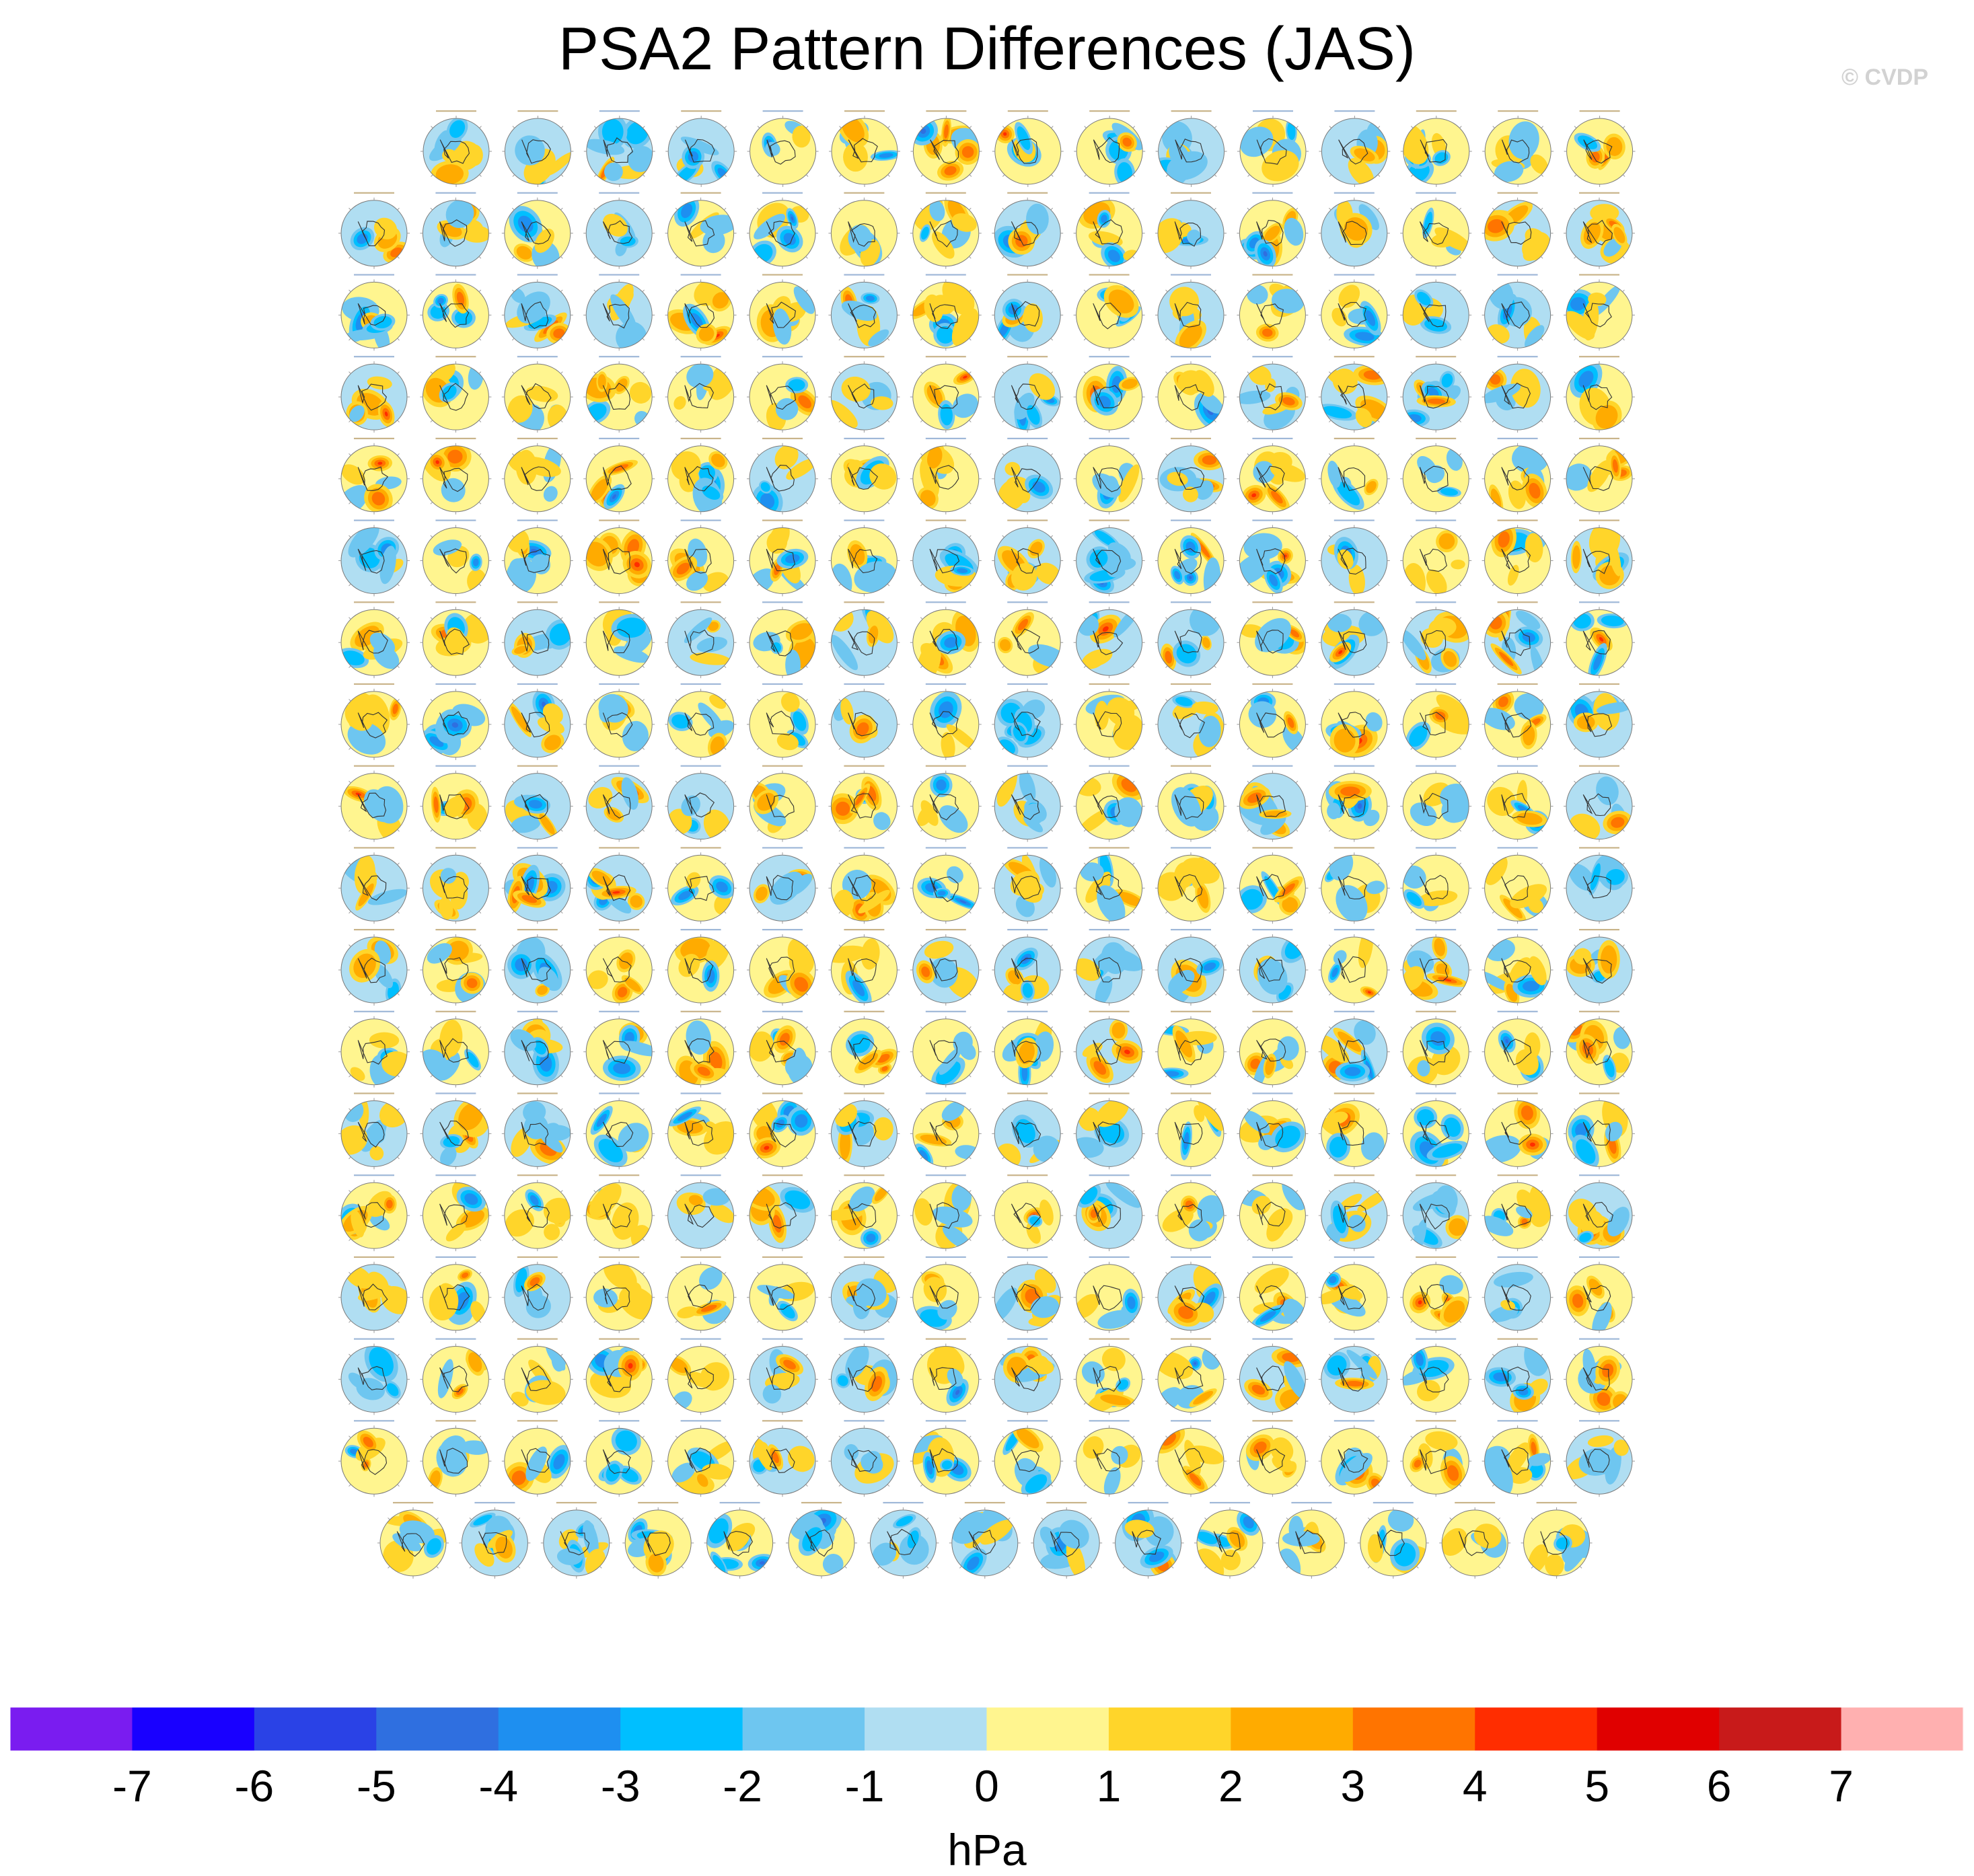 The width and height of the screenshot is (1974, 1876). Describe the element at coordinates (315, 1729) in the screenshot. I see `colorbar-box` at that location.